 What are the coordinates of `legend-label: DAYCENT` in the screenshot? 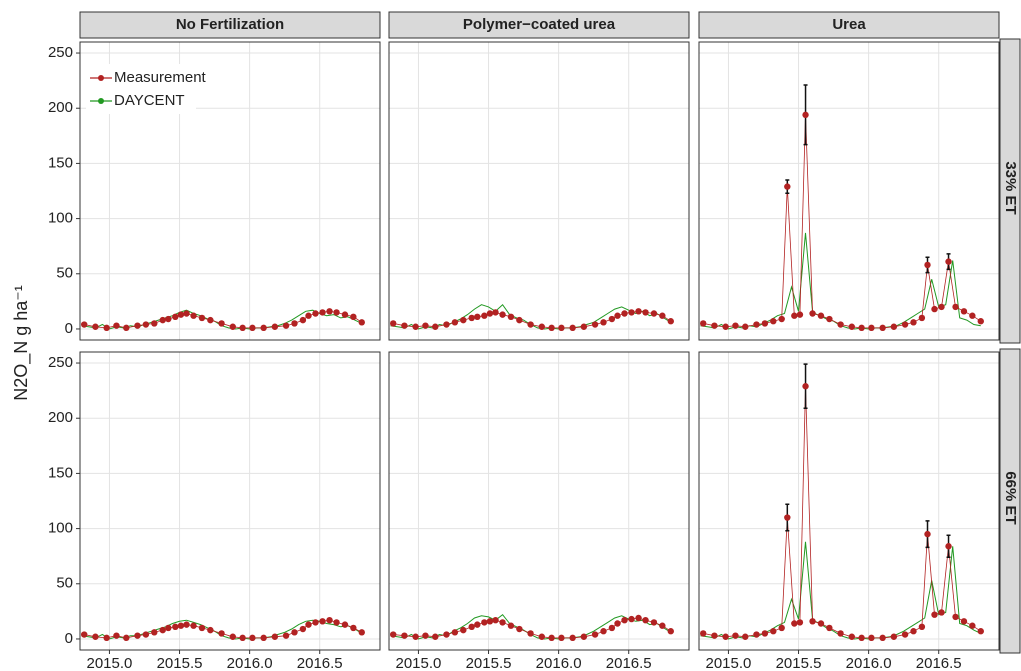 It's located at (149, 100).